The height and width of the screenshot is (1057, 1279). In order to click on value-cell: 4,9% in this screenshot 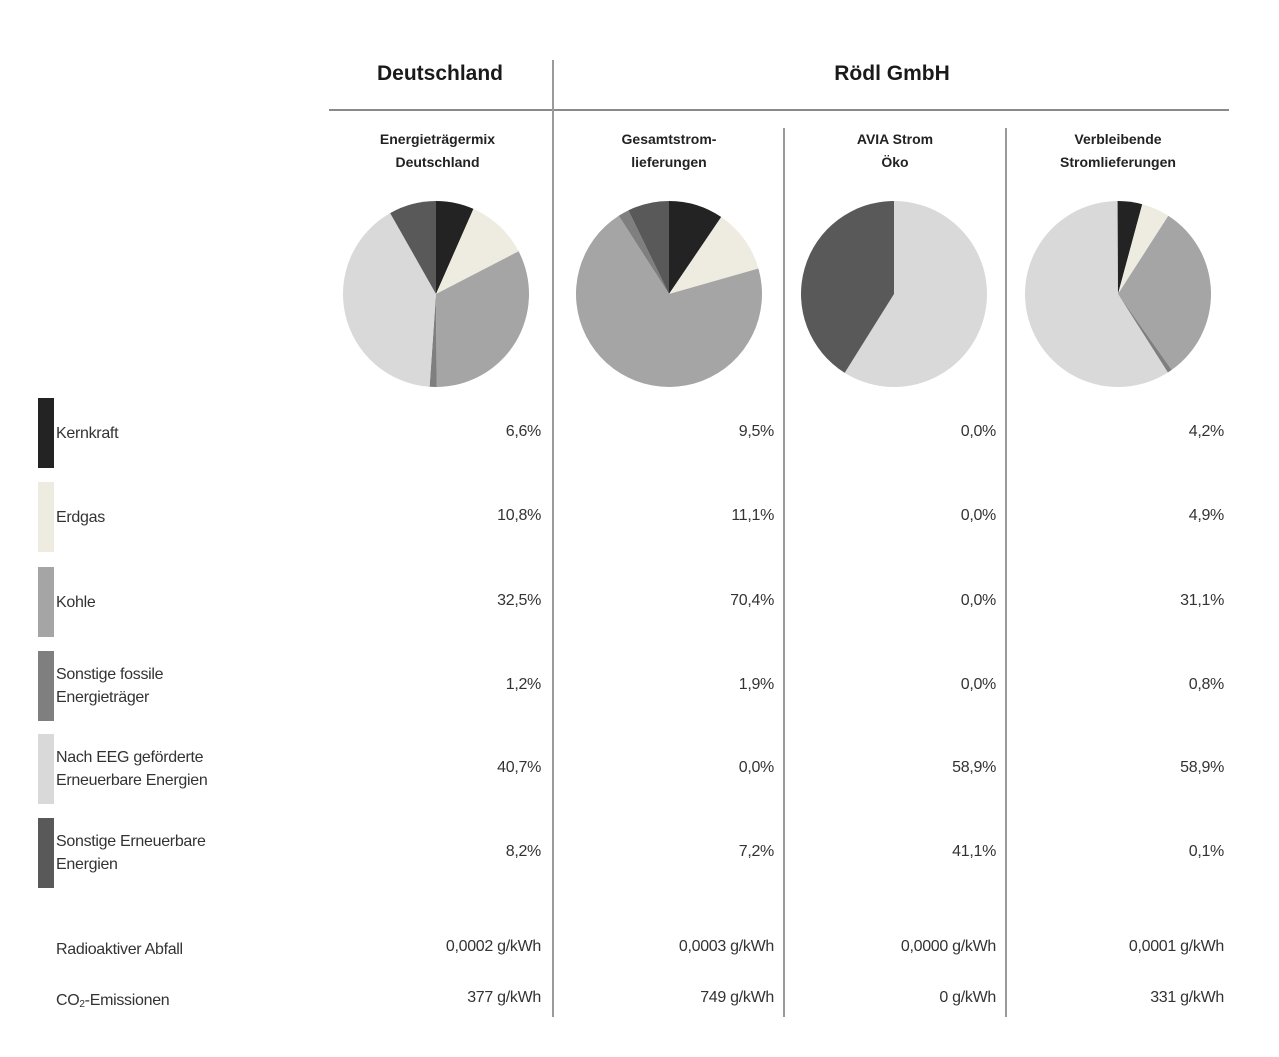, I will do `click(1206, 515)`.